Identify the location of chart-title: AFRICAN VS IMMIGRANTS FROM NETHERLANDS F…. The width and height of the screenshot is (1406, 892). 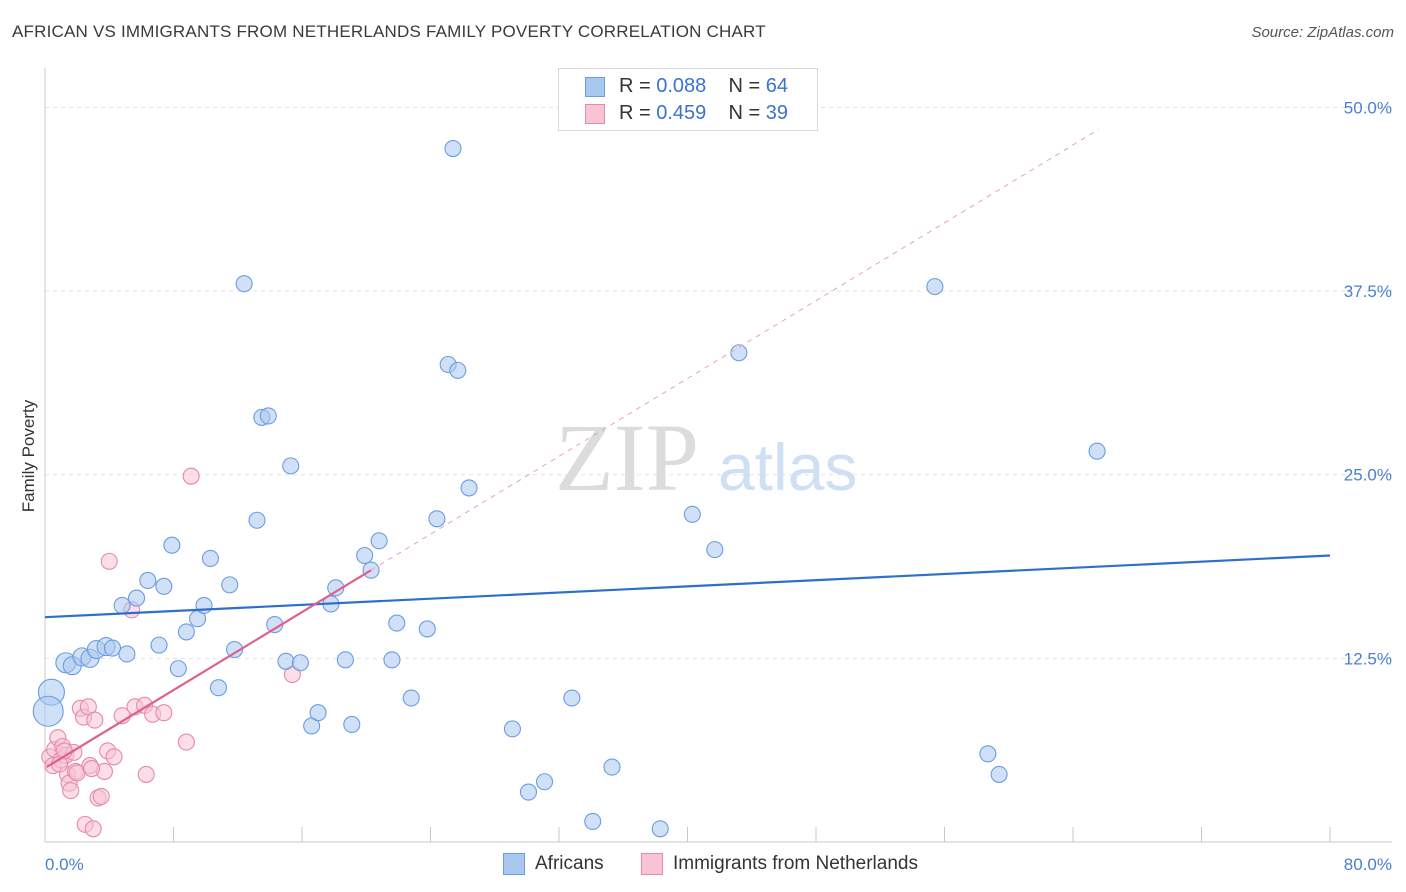
(389, 31).